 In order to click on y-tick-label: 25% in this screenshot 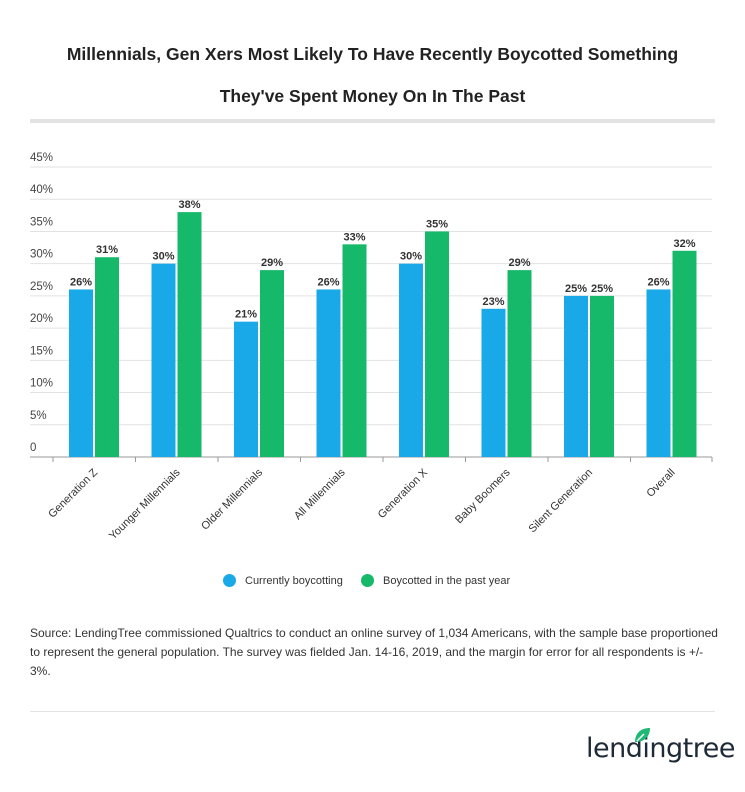, I will do `click(41, 287)`.